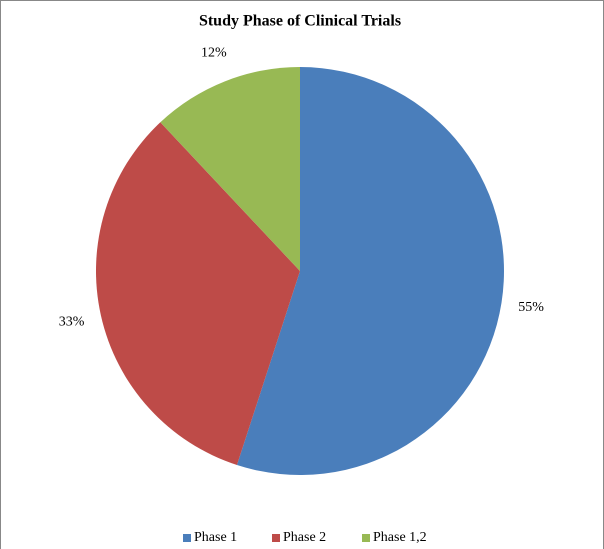  Describe the element at coordinates (230, 169) in the screenshot. I see `pie-slice` at that location.